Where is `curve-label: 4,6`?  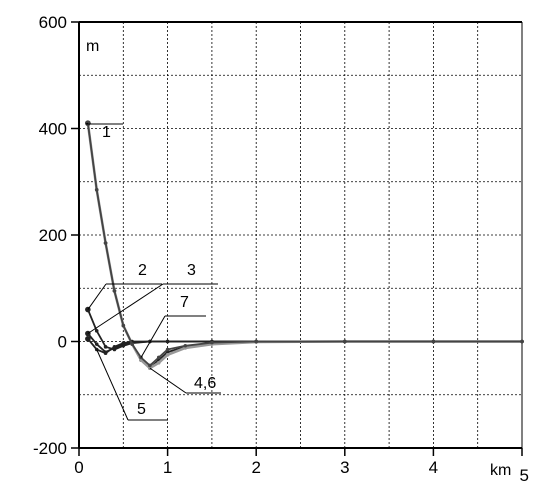 curve-label: 4,6 is located at coordinates (205, 383).